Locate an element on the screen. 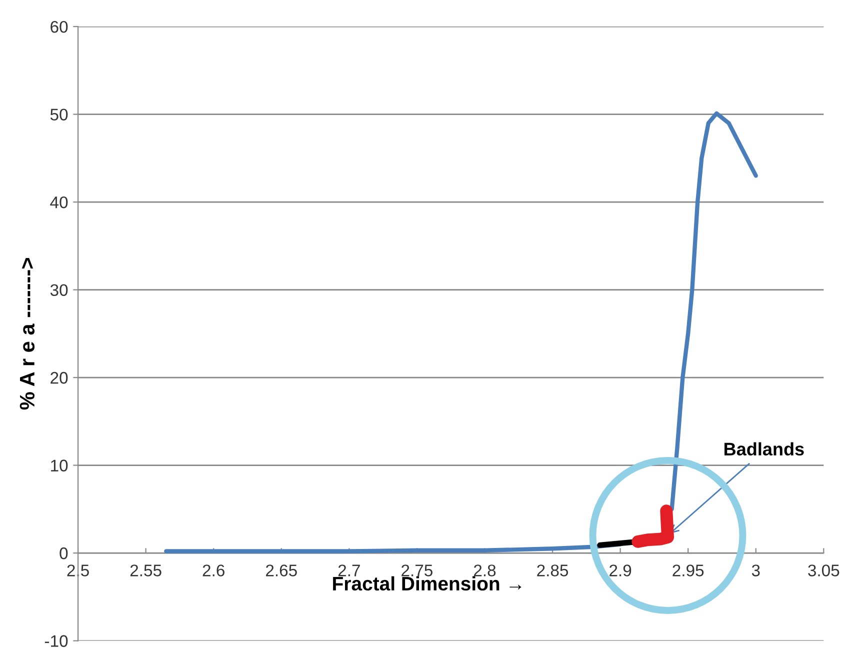 This screenshot has height=664, width=867. y-tick-label: 10 is located at coordinates (59, 466).